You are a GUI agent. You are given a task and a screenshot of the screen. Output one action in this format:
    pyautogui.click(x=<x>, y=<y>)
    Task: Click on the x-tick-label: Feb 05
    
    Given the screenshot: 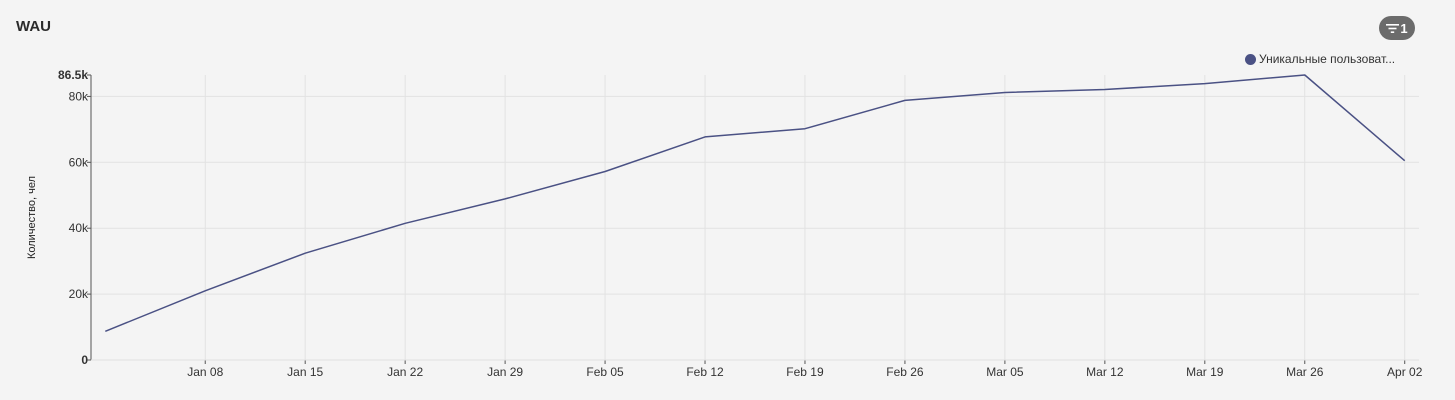 What is the action you would take?
    pyautogui.click(x=605, y=372)
    